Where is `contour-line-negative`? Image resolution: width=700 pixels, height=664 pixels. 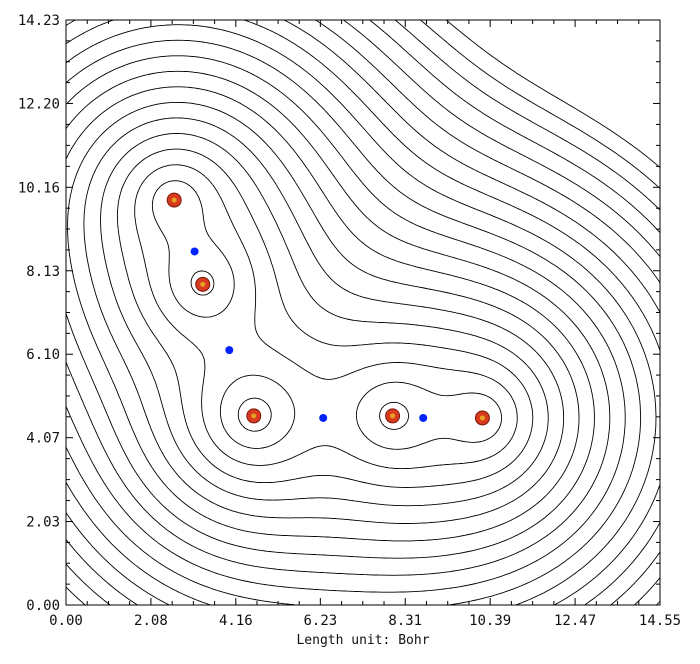
contour-line-negative is located at coordinates (300, 351).